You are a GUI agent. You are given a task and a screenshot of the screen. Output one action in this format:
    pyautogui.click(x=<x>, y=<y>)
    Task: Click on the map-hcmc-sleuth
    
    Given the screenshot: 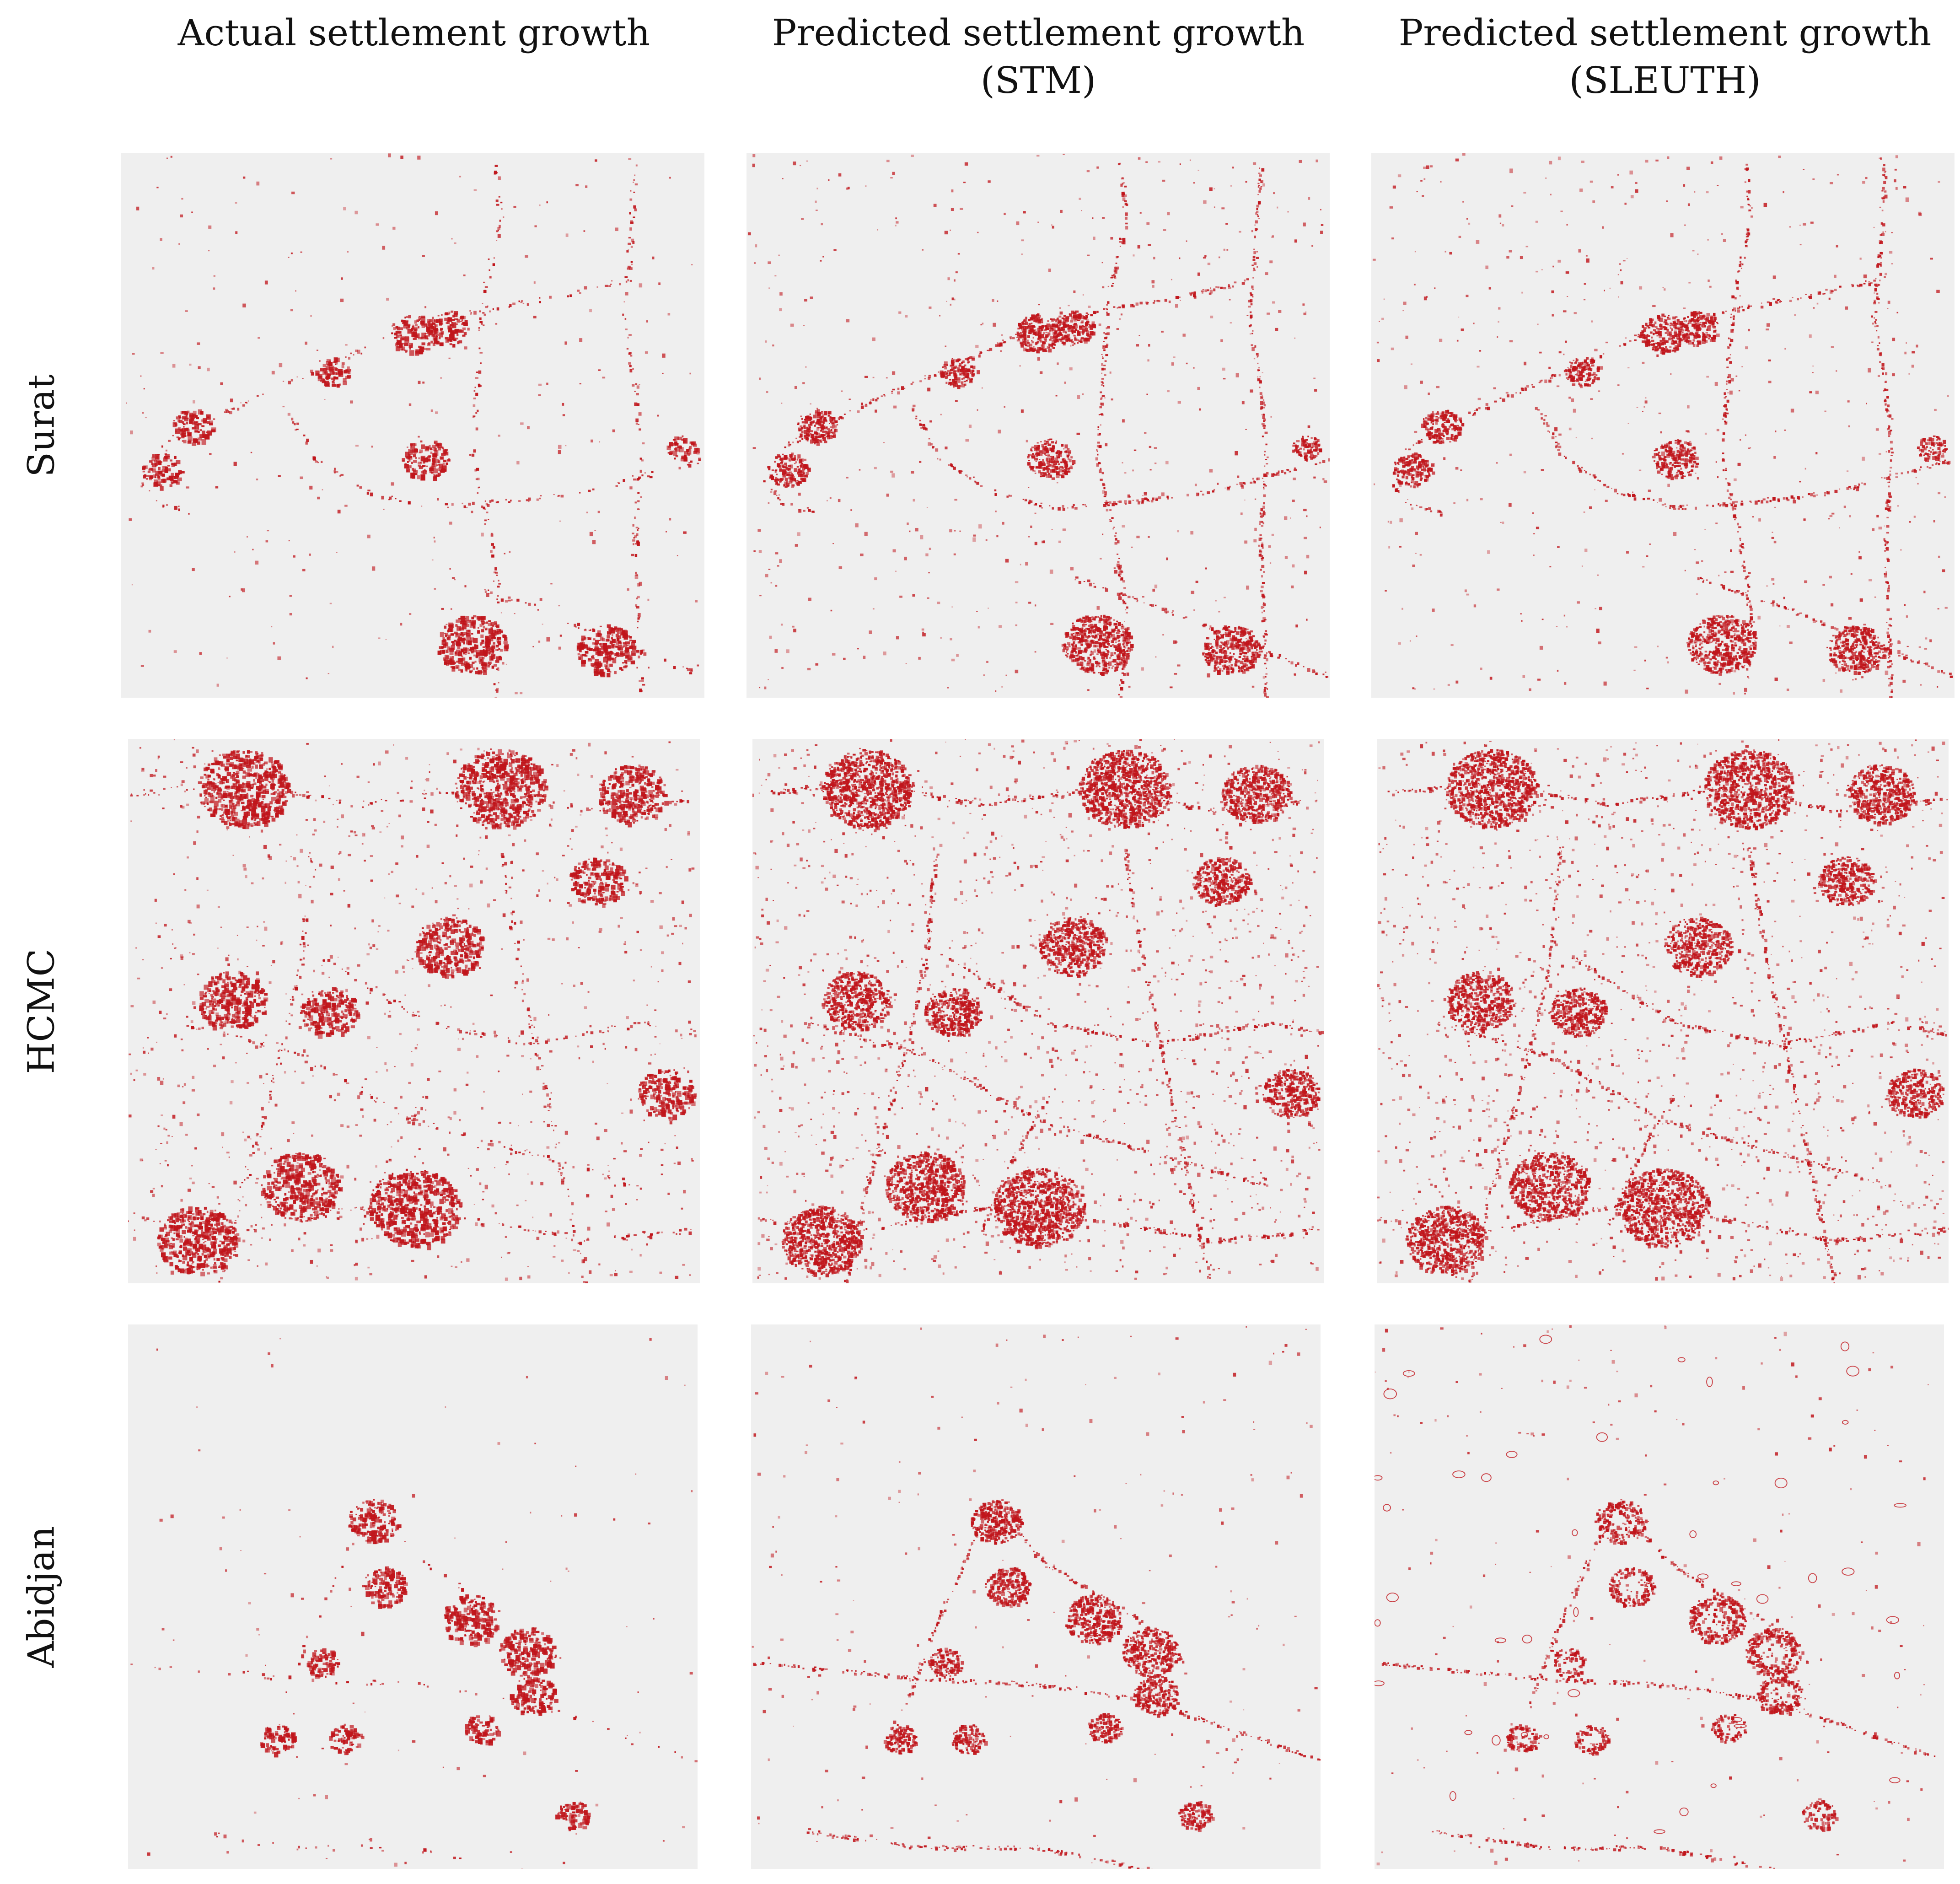 What is the action you would take?
    pyautogui.click(x=1663, y=1011)
    